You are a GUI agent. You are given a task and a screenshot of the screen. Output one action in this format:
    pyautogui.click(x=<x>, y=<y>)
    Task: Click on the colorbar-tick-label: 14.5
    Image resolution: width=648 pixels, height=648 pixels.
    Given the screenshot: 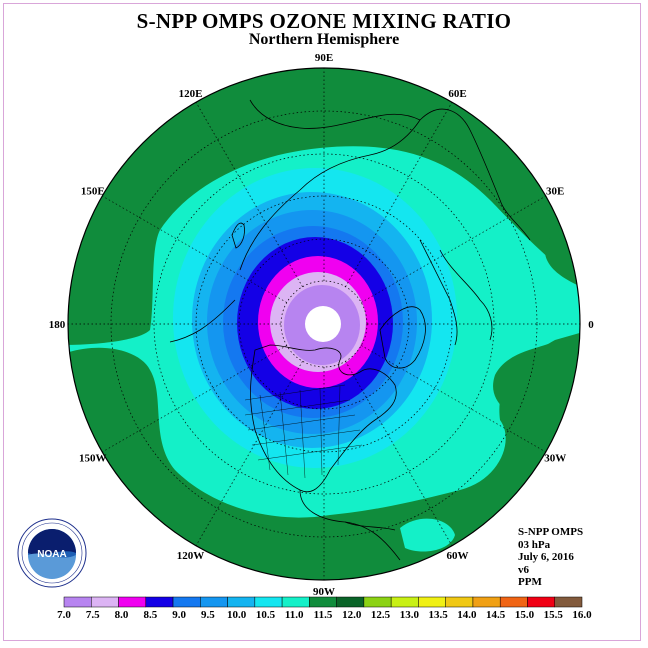 What is the action you would take?
    pyautogui.click(x=496, y=615)
    